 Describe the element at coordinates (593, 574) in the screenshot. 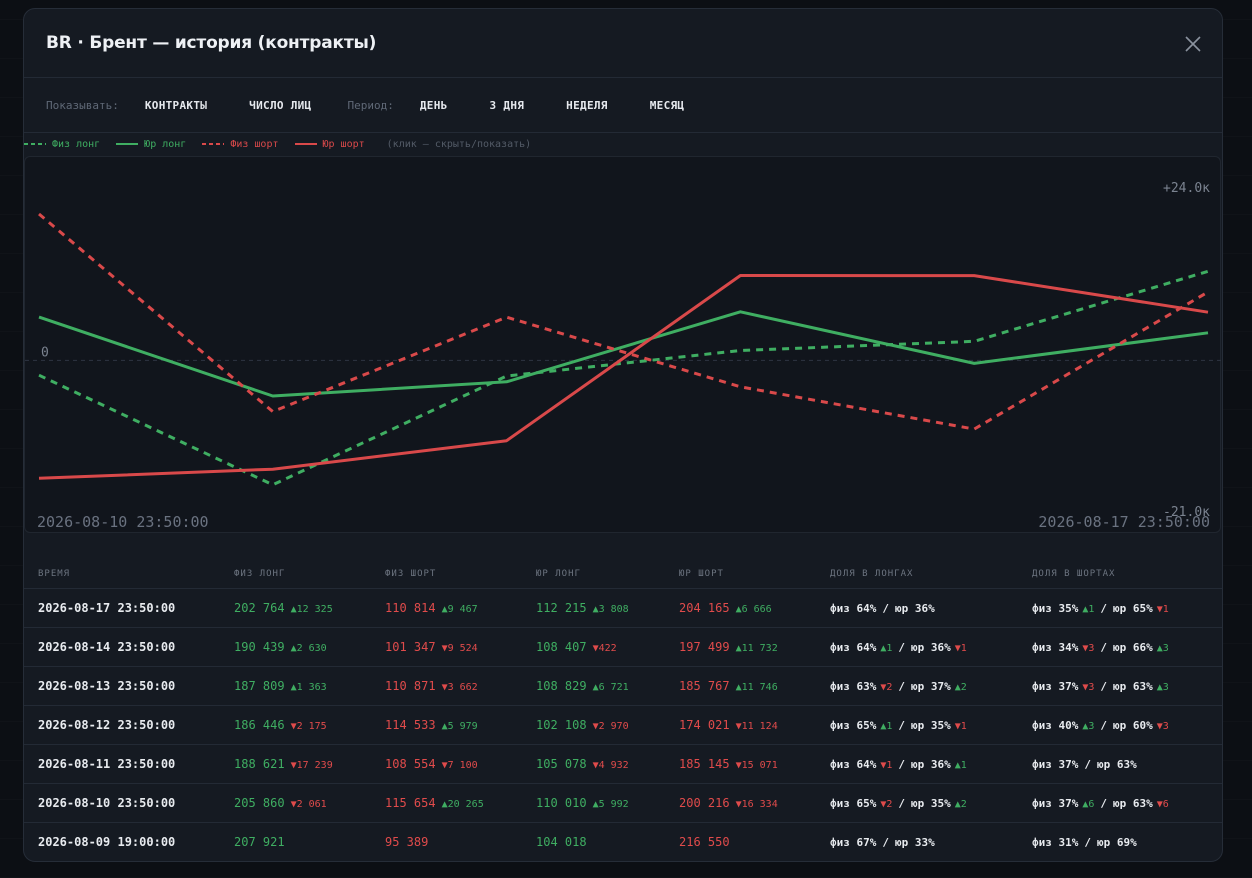

I see `col-jur-long-header: ЮР ЛОНГ` at that location.